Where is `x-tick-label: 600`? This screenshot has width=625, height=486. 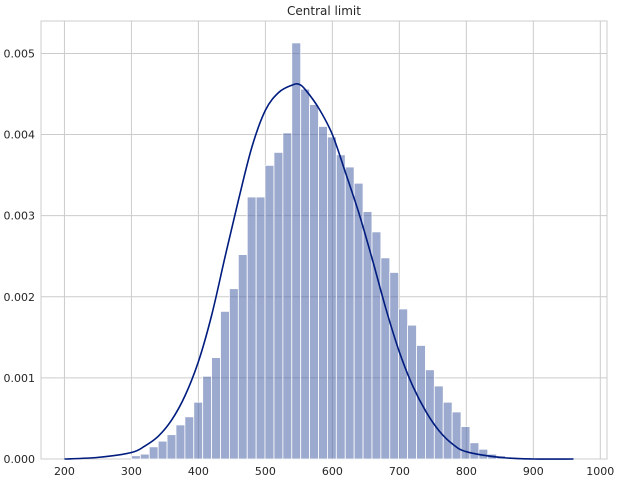 x-tick-label: 600 is located at coordinates (332, 471).